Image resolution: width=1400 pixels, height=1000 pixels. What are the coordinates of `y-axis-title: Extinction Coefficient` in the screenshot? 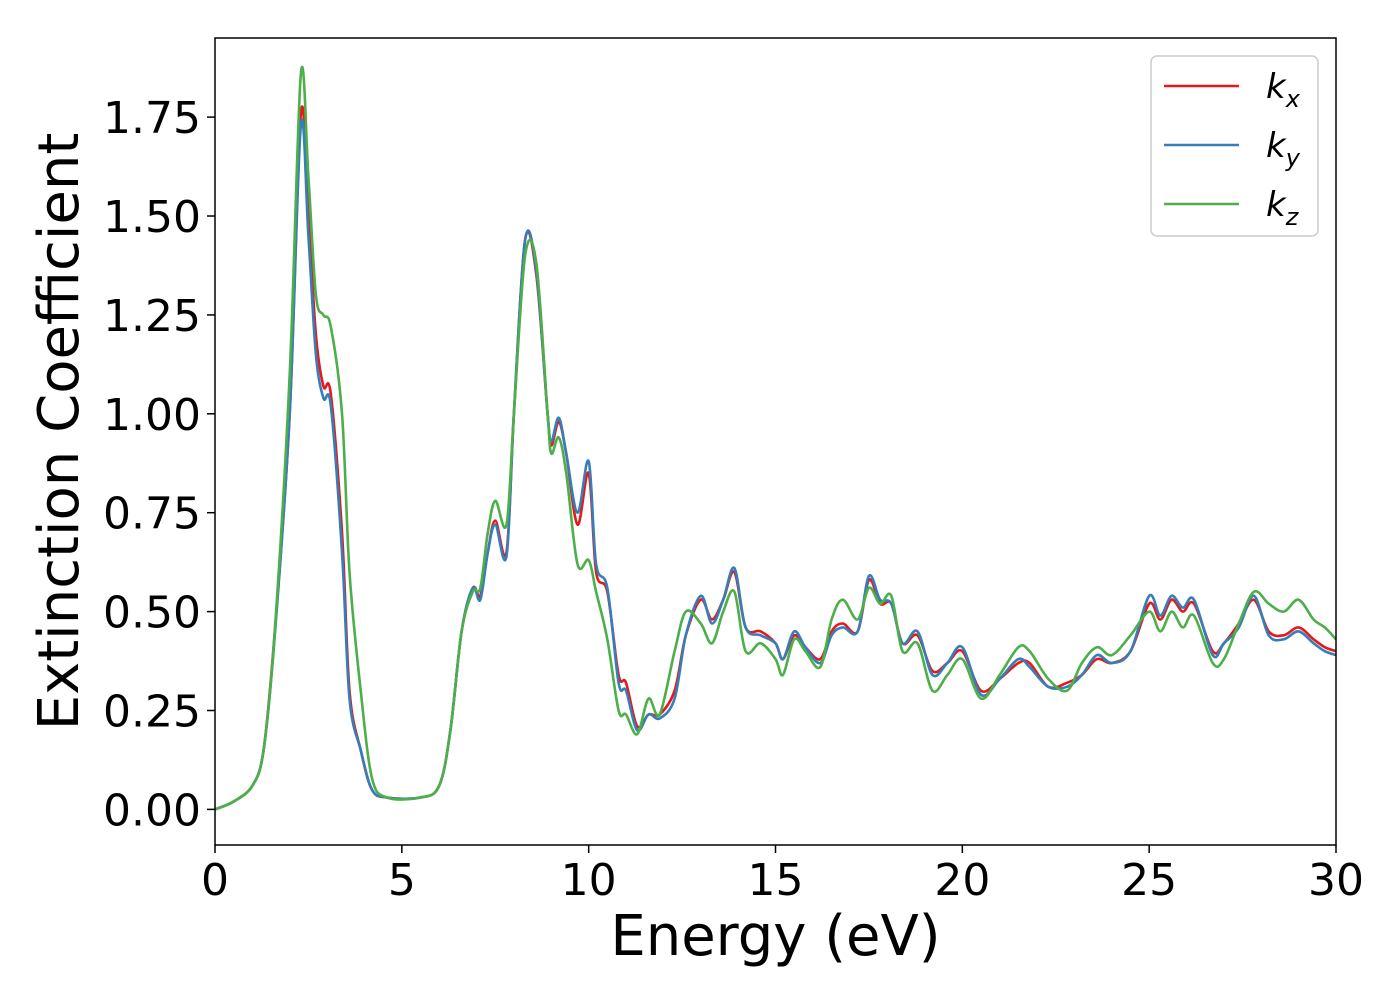 It's located at (59, 432).